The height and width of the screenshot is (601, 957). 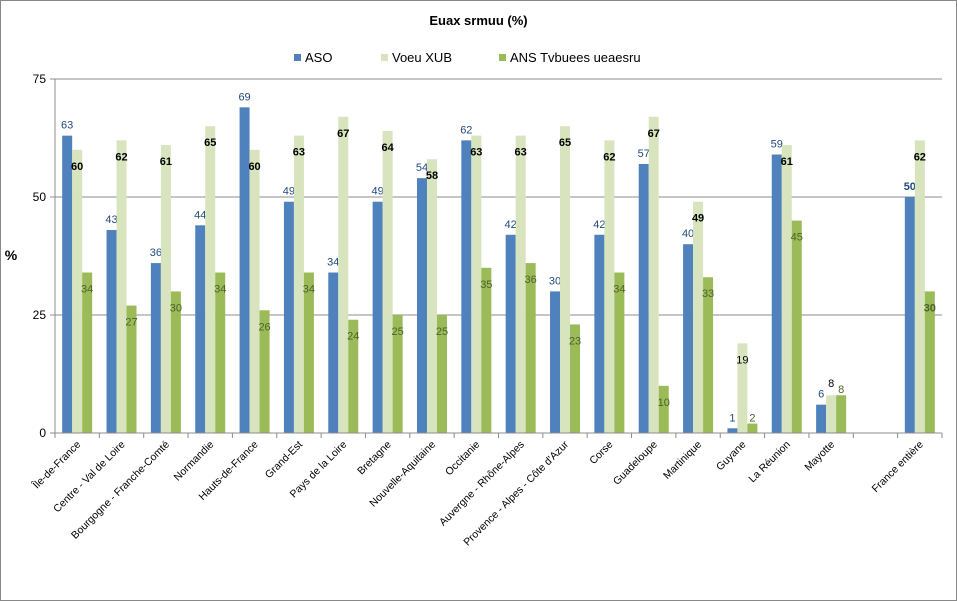 I want to click on data-label: 24, so click(x=353, y=337).